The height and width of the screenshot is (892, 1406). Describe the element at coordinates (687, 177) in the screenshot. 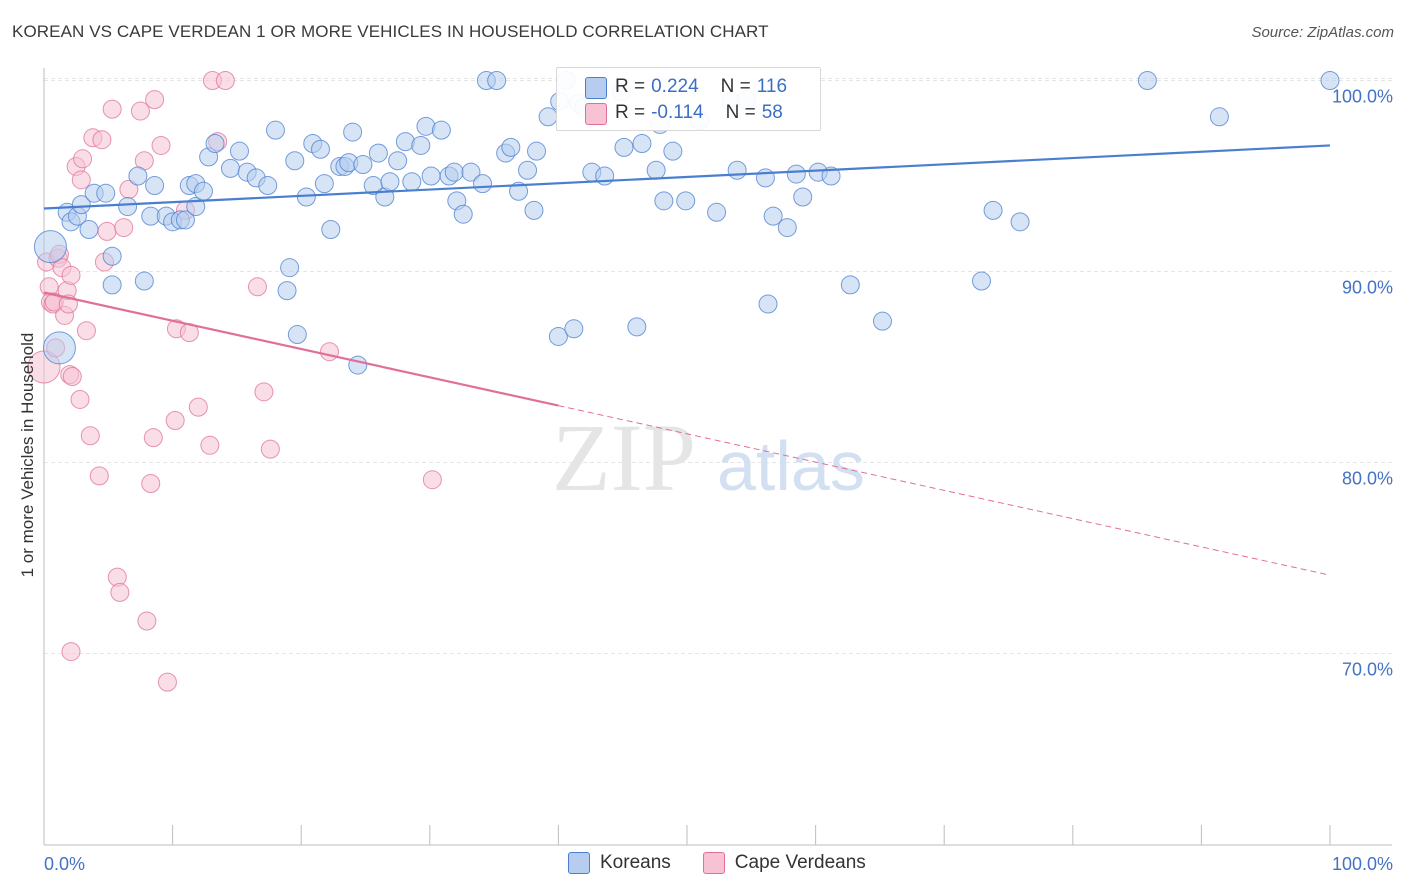

I see `korean-trend-line` at that location.